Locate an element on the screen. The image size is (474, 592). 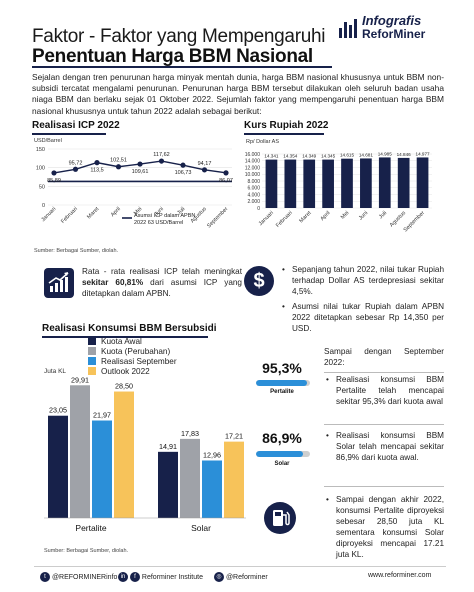
rising-chart-icon is located at coordinates (59, 283).